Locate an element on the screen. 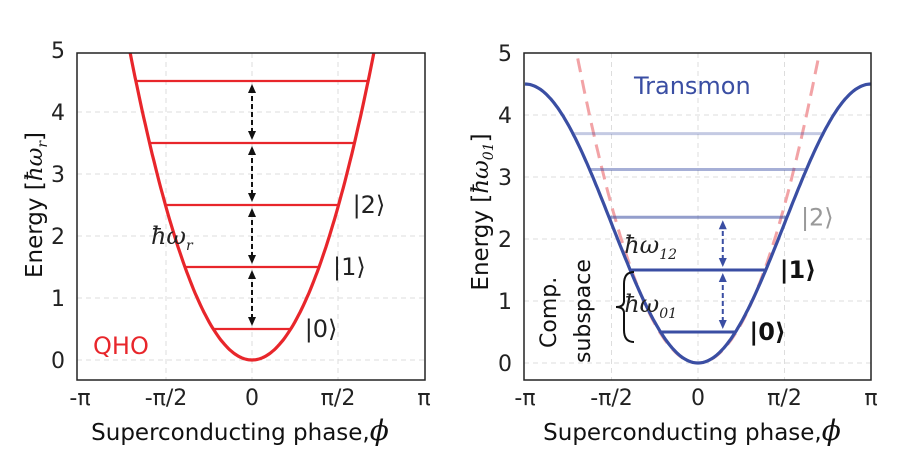  y-axis-subscript: 01 is located at coordinates (489, 151).